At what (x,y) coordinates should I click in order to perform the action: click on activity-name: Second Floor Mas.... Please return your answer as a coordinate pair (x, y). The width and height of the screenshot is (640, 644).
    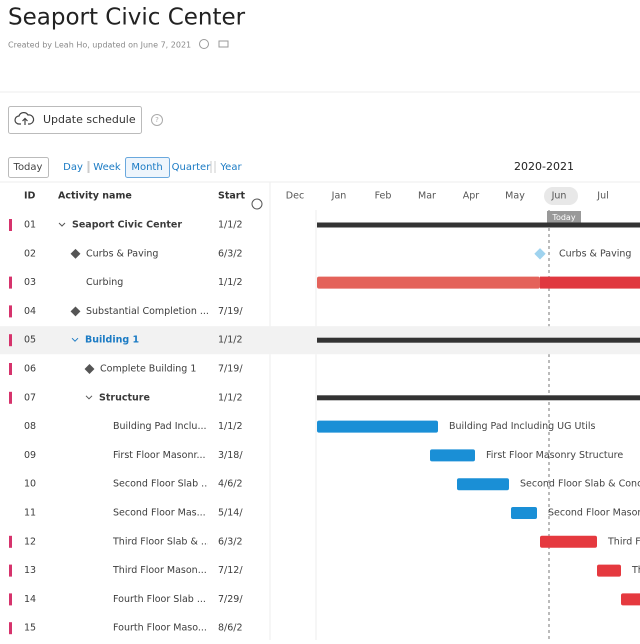
    Looking at the image, I should click on (159, 513).